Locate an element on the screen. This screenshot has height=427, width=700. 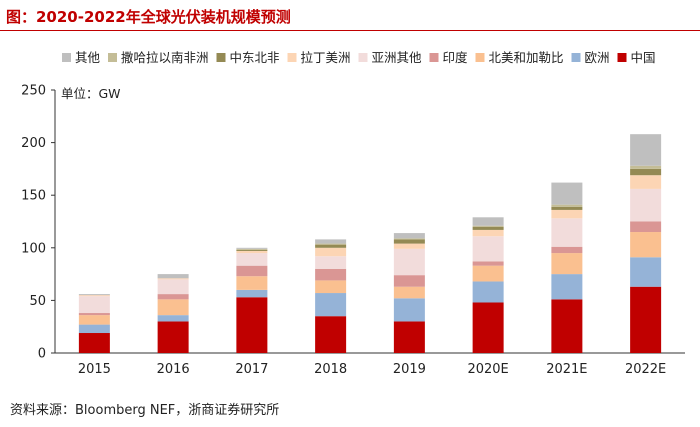
y-tick-label: 100 is located at coordinates (33, 248).